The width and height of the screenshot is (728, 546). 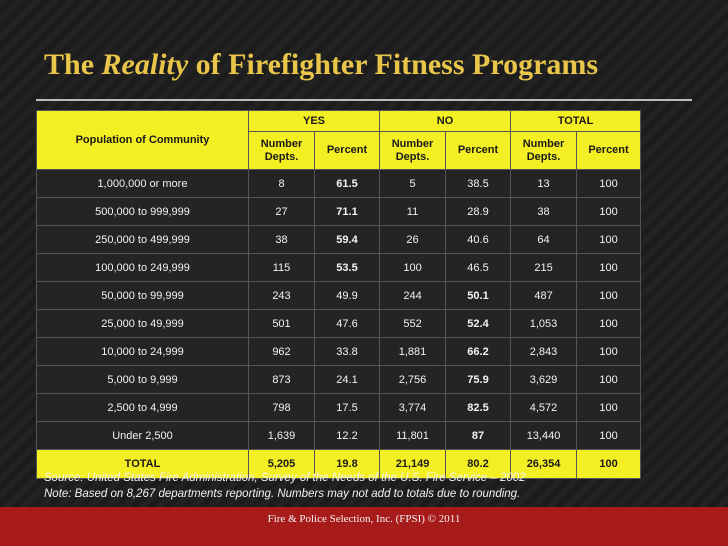 I want to click on no-percent-cell: 75.9, so click(x=478, y=379).